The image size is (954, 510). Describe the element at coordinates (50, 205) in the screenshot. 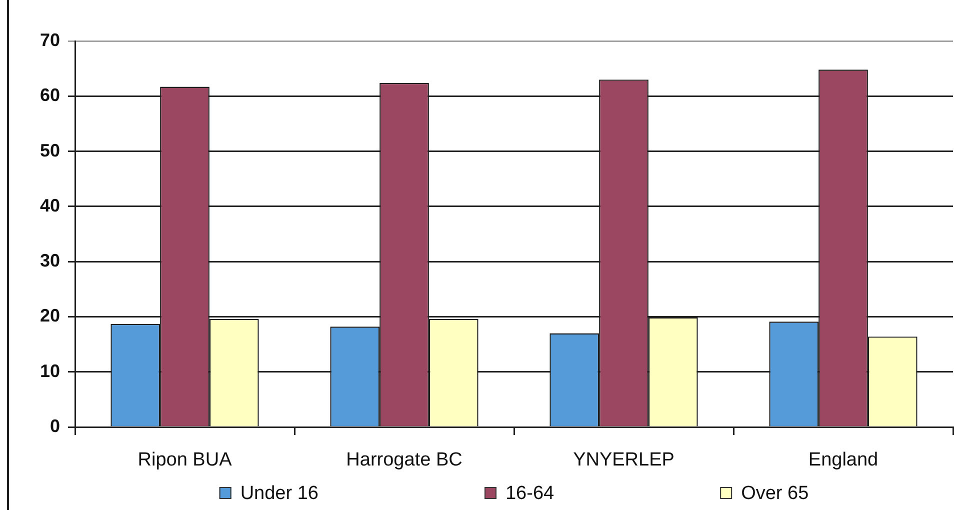

I see `y-tick-label: 40` at that location.